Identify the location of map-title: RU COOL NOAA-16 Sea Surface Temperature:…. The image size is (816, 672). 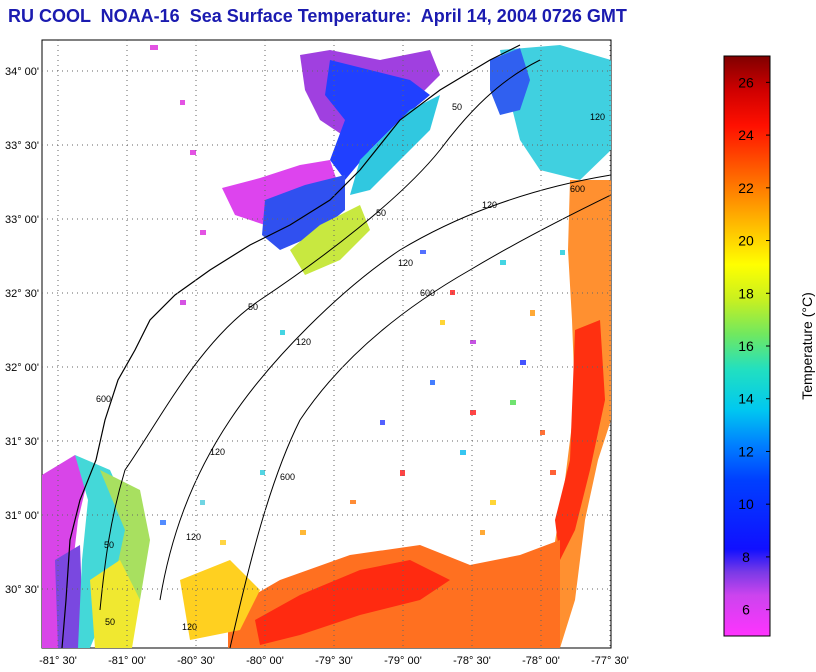
(317, 16).